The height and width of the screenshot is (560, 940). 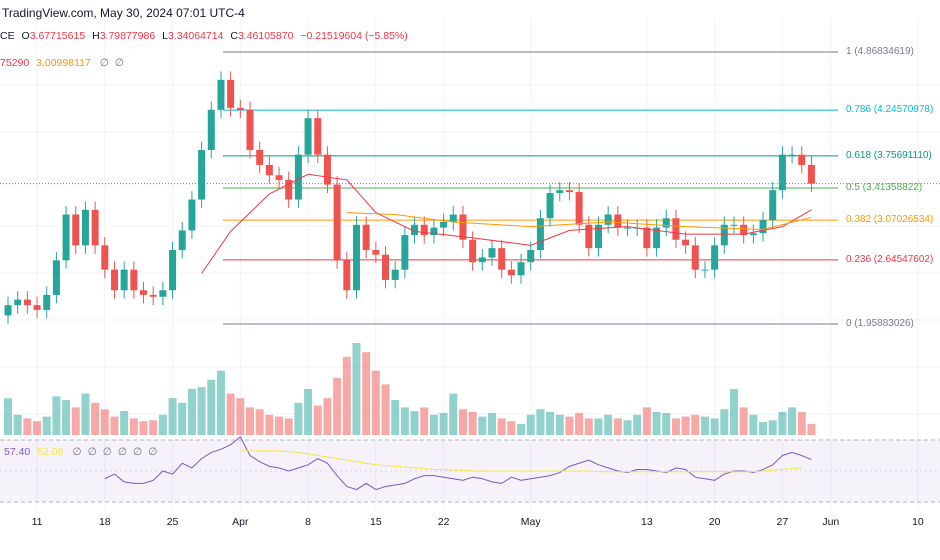 What do you see at coordinates (308, 522) in the screenshot?
I see `time-axis-label: 8` at bounding box center [308, 522].